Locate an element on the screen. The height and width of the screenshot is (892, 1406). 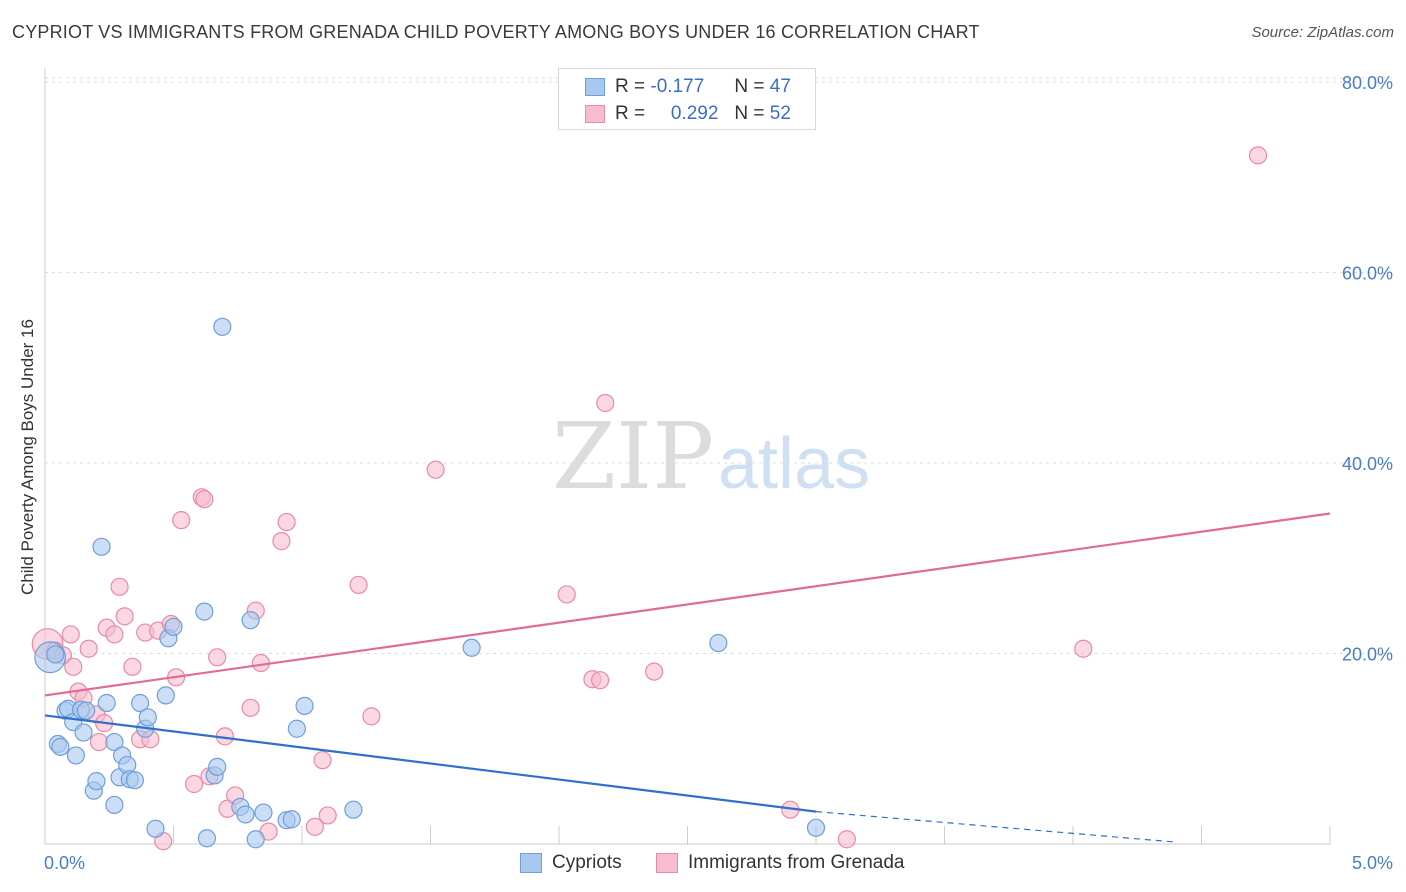
correlation-legend: R = -0.177 N = 47 R = 0.292 N = 52 is located at coordinates (687, 99).